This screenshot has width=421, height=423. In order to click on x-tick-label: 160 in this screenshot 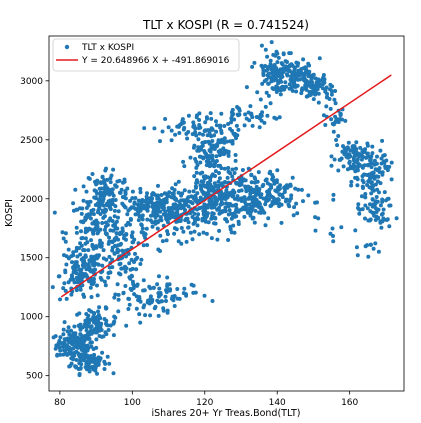, I will do `click(349, 403)`.